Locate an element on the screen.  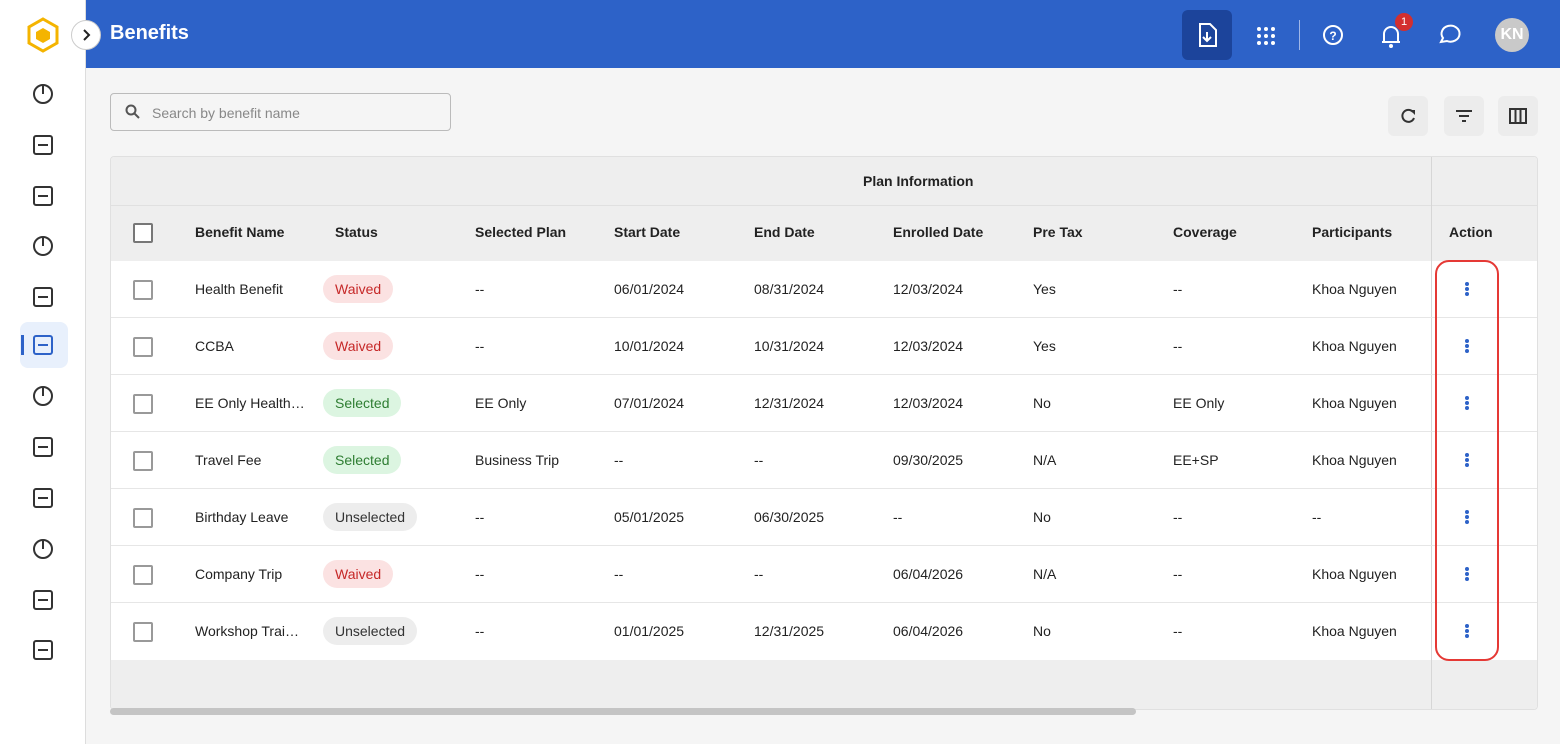
cell-text: 12/31/2024 is located at coordinates (789, 402).